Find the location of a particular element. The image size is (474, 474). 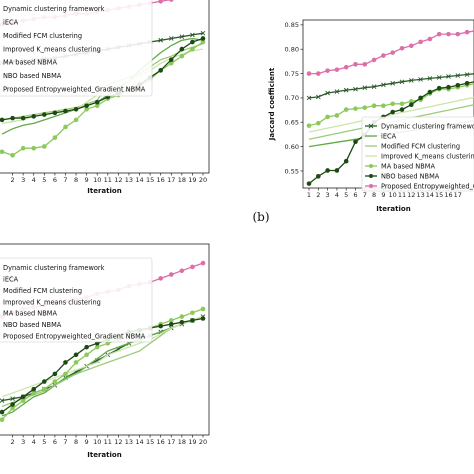

y-tick-label: 0.70 is located at coordinates (292, 98).